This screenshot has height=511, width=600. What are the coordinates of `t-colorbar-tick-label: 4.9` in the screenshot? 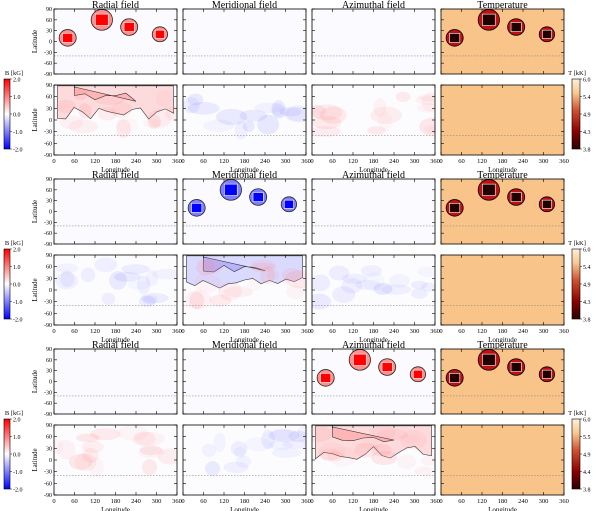 It's located at (587, 116).